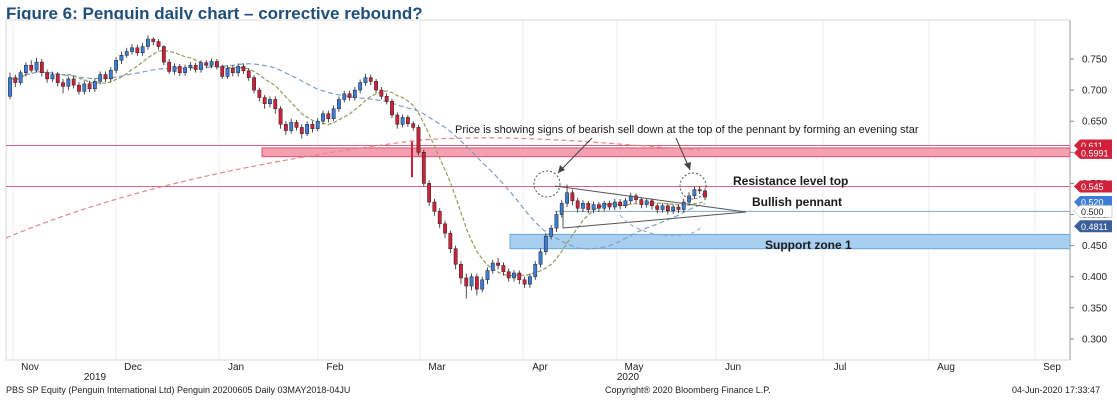 The height and width of the screenshot is (405, 1117). What do you see at coordinates (808, 245) in the screenshot?
I see `support-zone-label: Support zone 1` at bounding box center [808, 245].